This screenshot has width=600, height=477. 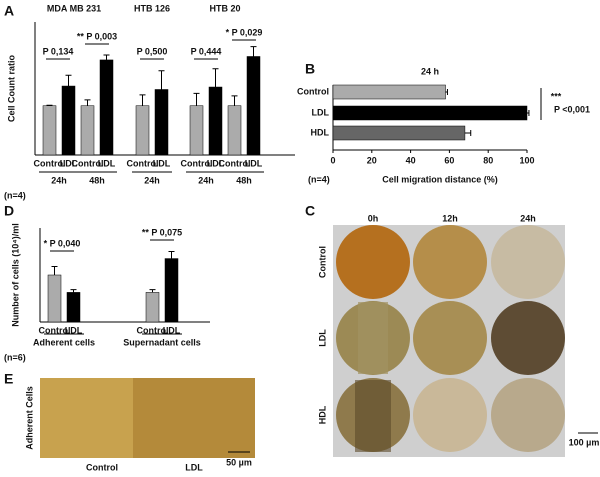 What do you see at coordinates (430, 71) in the screenshot?
I see `chart-title: 24 h` at bounding box center [430, 71].